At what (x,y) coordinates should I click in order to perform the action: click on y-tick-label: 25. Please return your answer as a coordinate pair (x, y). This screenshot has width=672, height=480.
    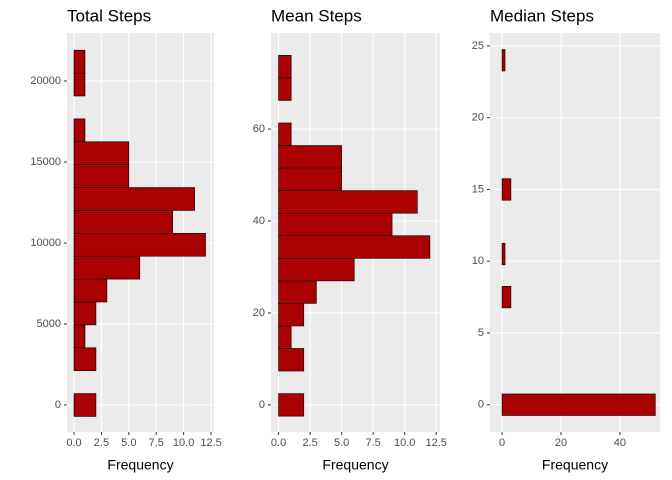
    Looking at the image, I should click on (478, 46).